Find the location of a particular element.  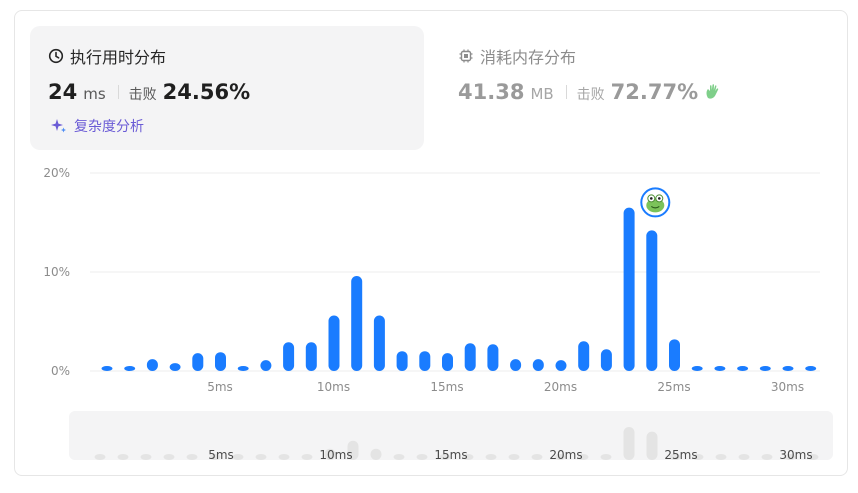

overview-tick-label: 30ms is located at coordinates (795, 455).